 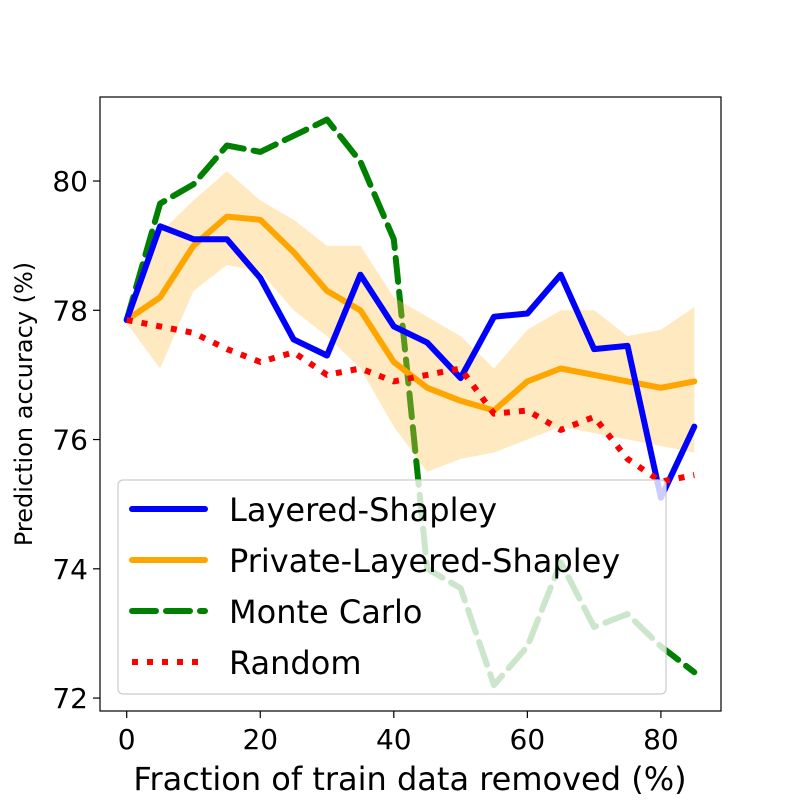 I want to click on legend-label-monte-carlo: Monte Carlo, so click(x=325, y=612).